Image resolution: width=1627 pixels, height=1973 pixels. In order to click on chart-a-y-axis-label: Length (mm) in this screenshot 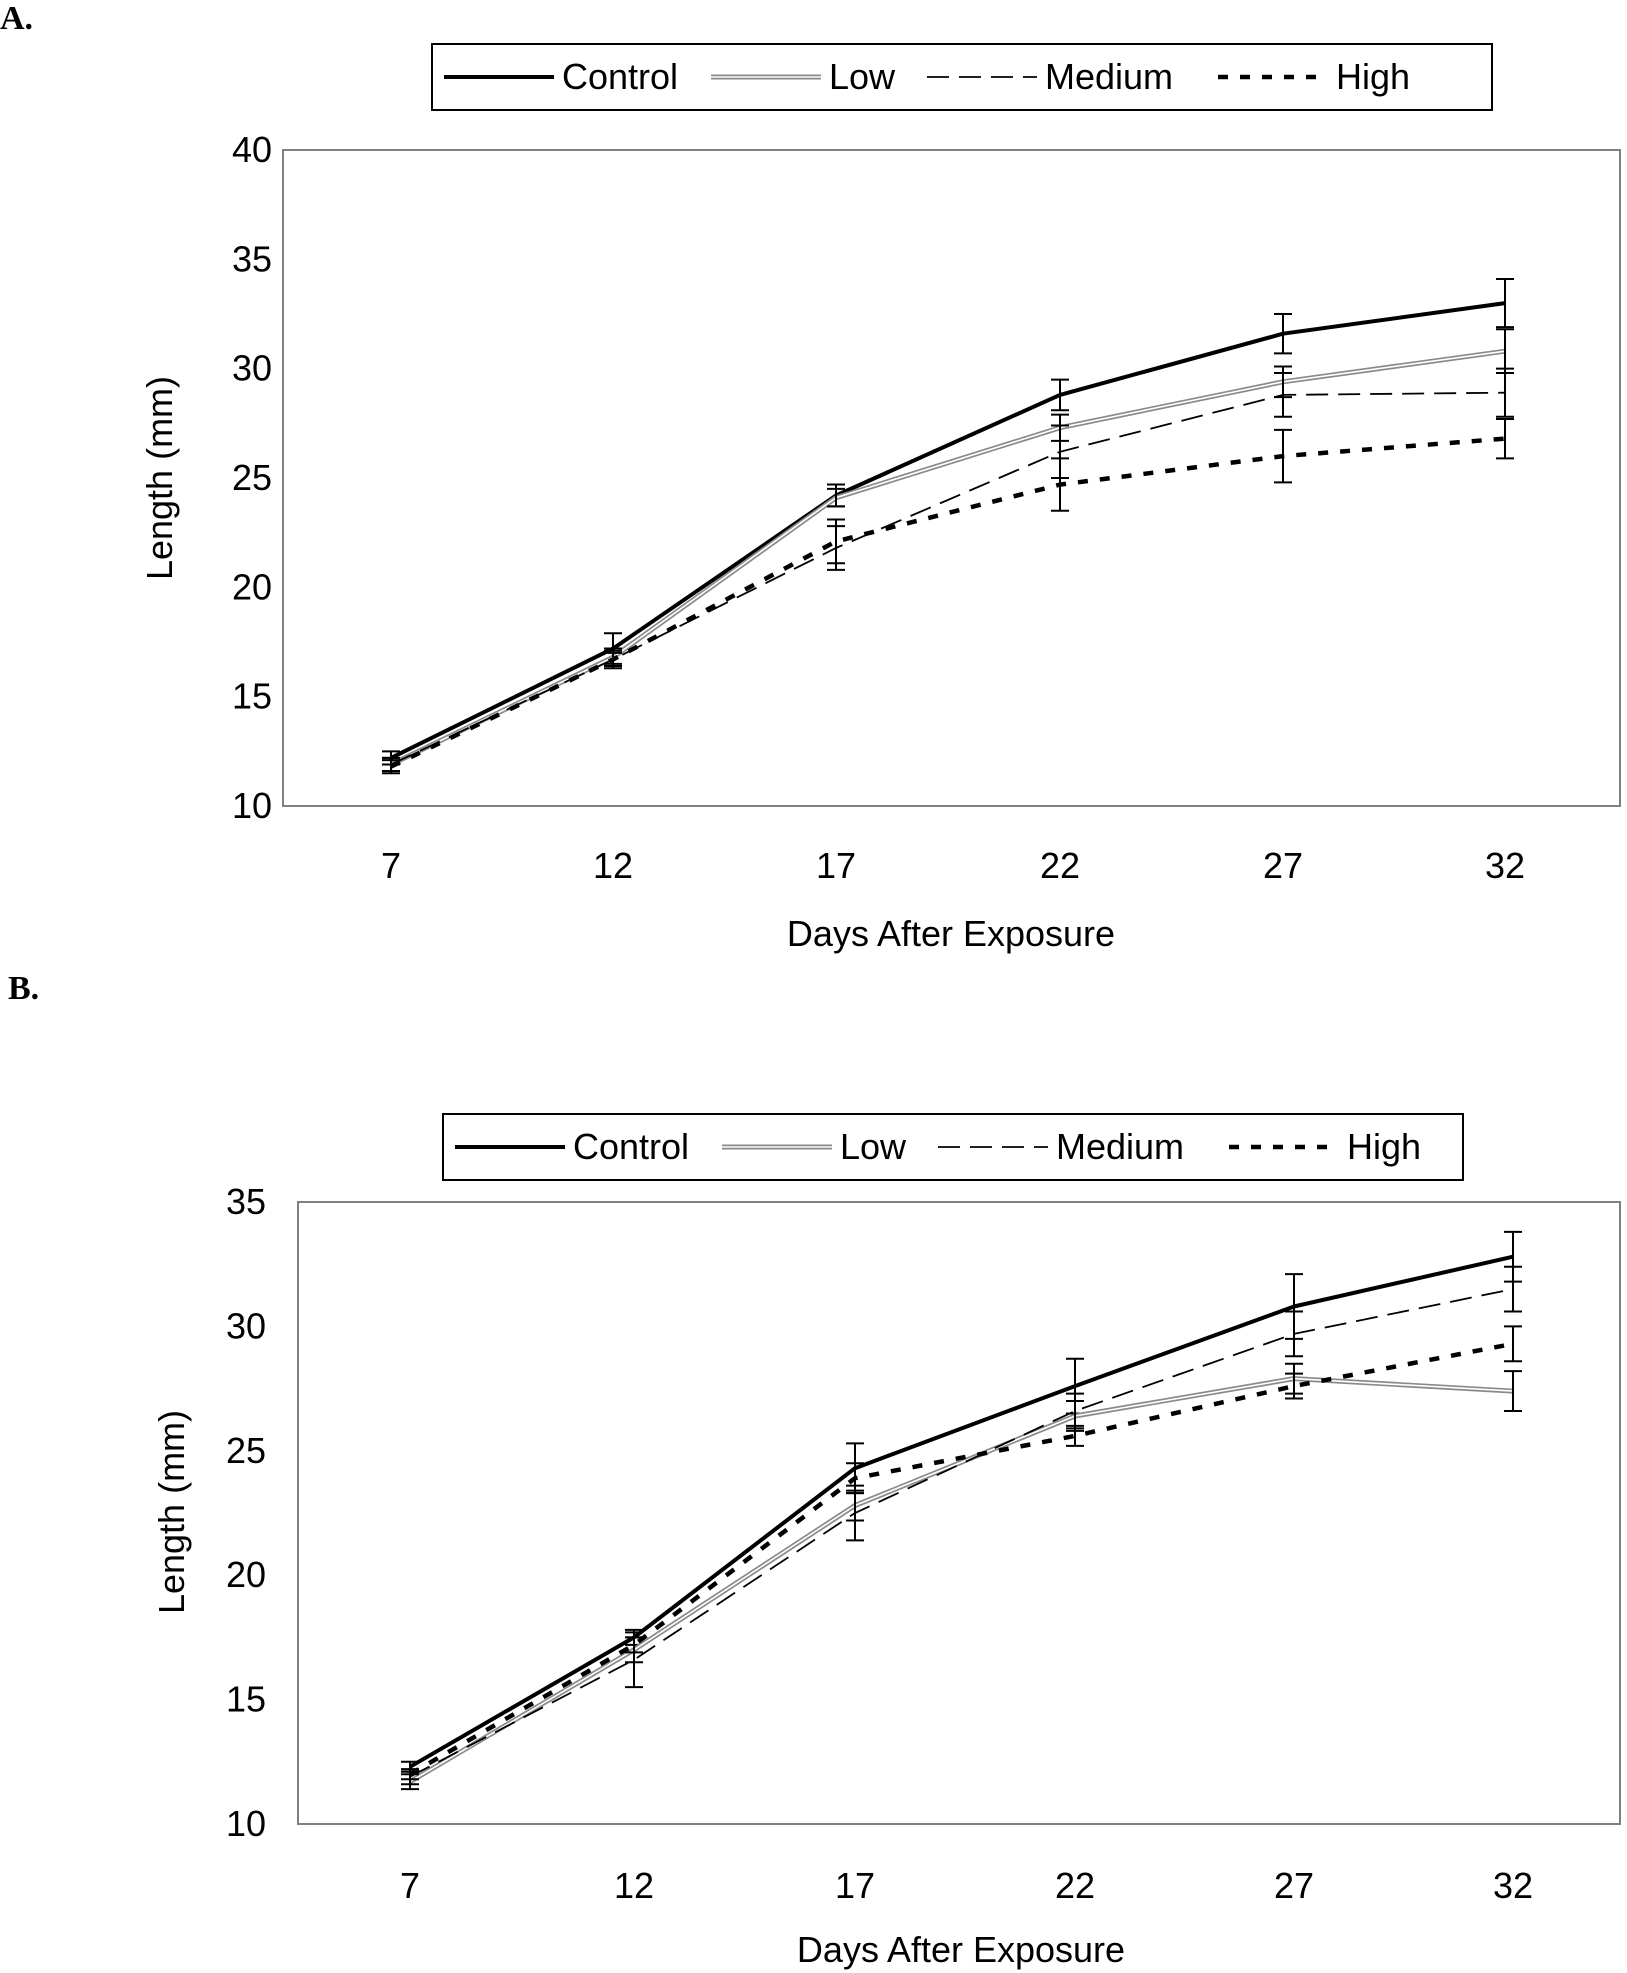, I will do `click(159, 478)`.